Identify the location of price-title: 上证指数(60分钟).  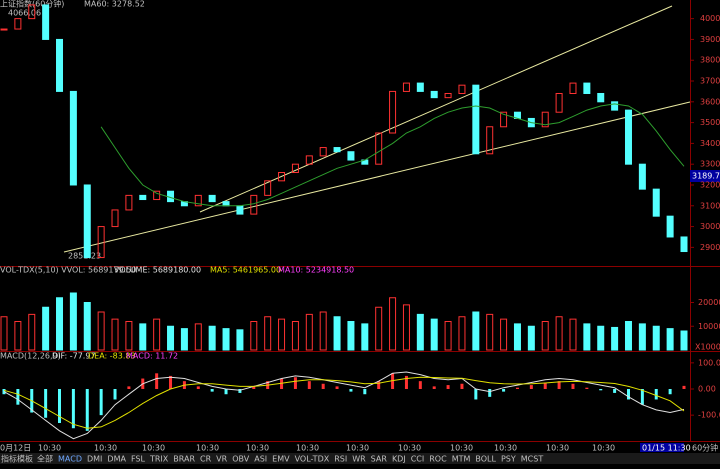
(32, 4).